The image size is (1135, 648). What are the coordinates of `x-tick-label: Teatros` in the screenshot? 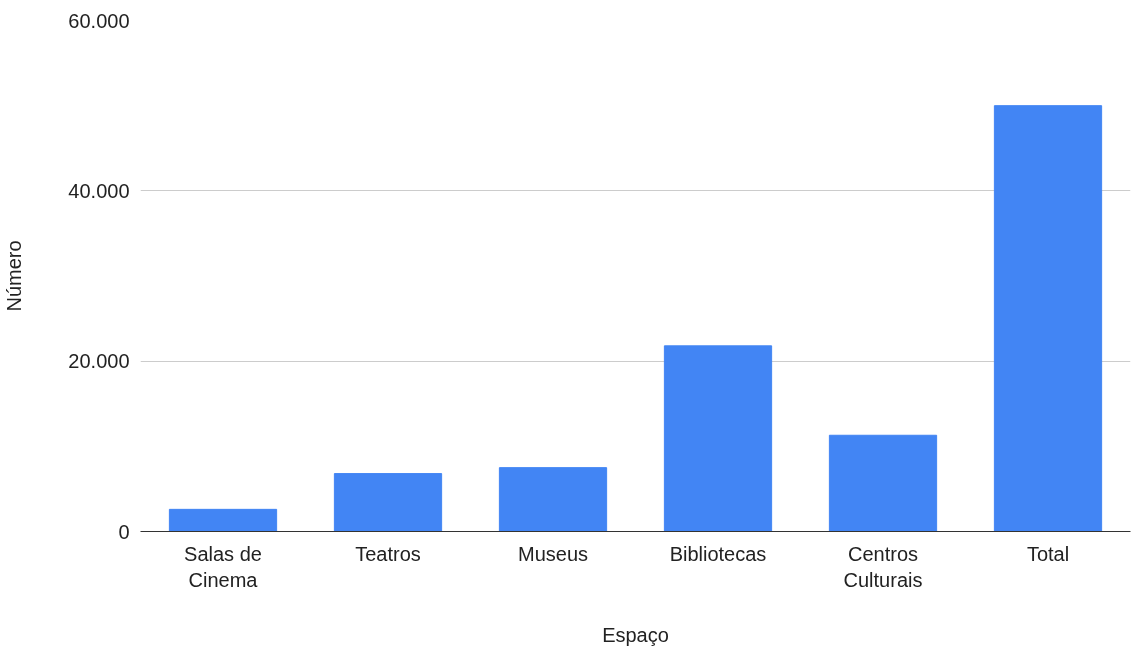 It's located at (388, 553).